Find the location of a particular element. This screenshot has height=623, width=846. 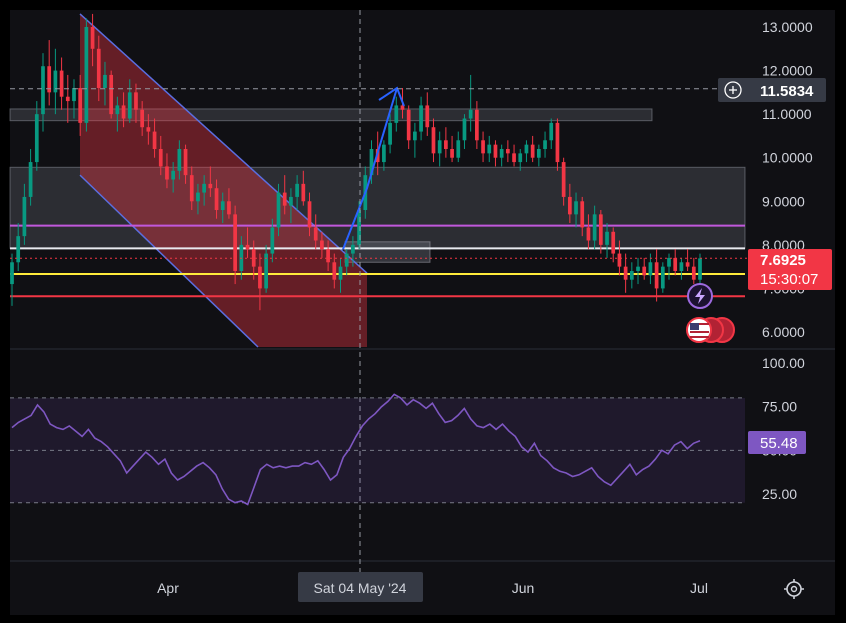

channel-bottom-line is located at coordinates (169, 261).